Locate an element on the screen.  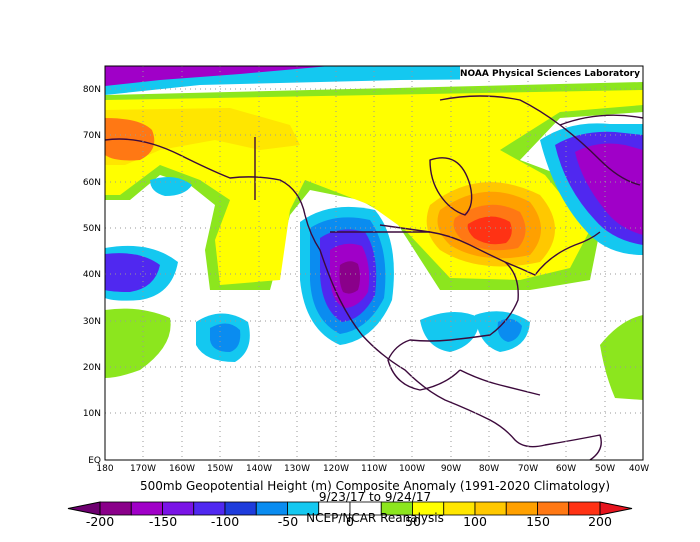
lon-label: 50W is located at coordinates (605, 469).